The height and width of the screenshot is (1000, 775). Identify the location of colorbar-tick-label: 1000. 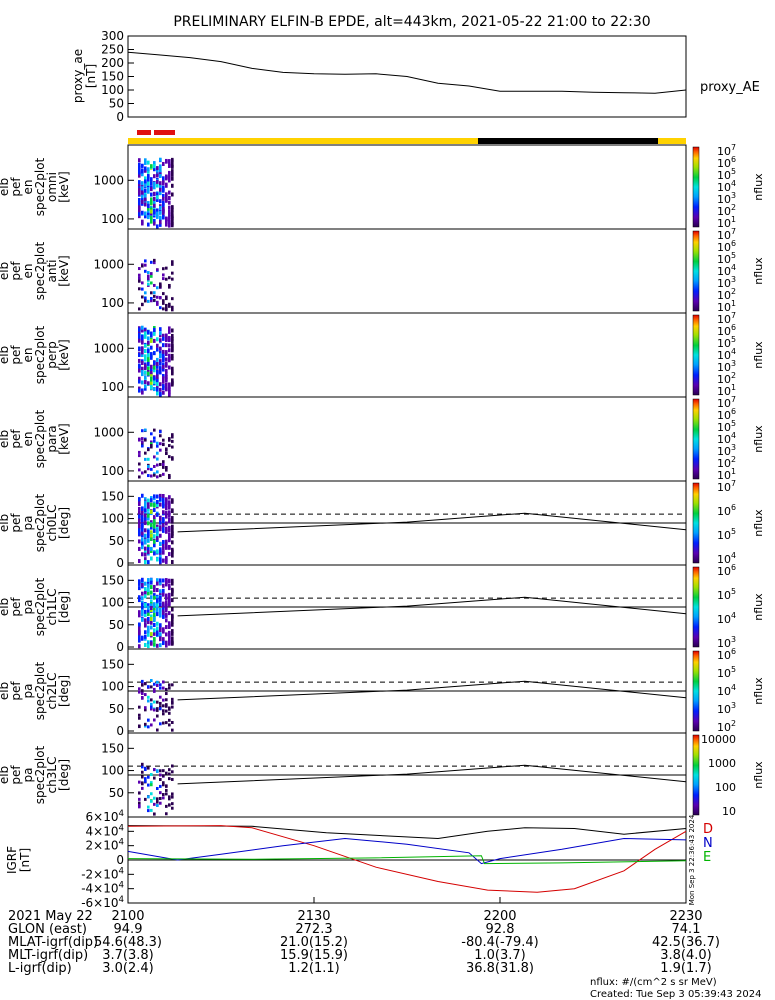
(722, 763).